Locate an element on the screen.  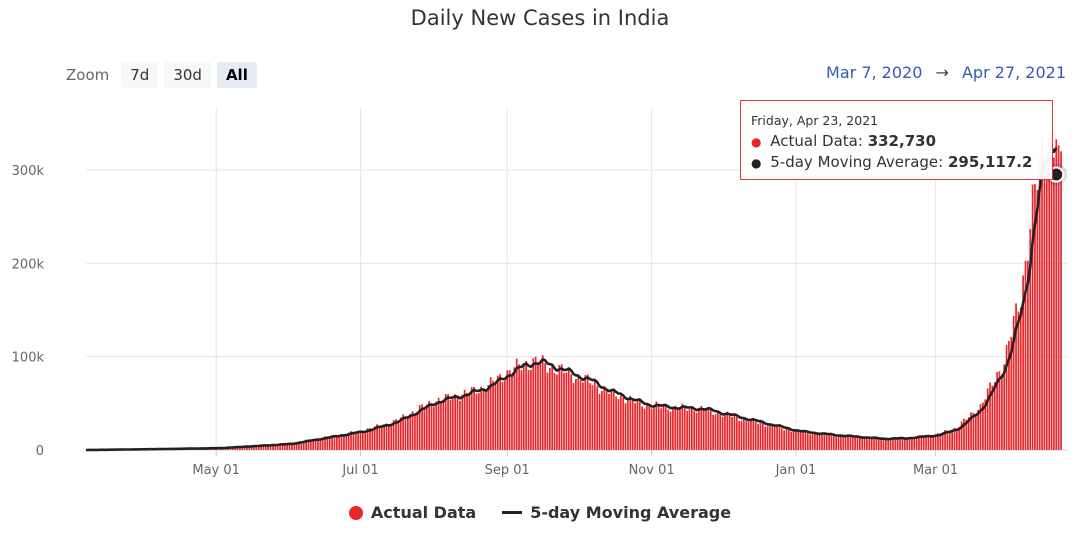
zoom-all-button: All is located at coordinates (236, 75).